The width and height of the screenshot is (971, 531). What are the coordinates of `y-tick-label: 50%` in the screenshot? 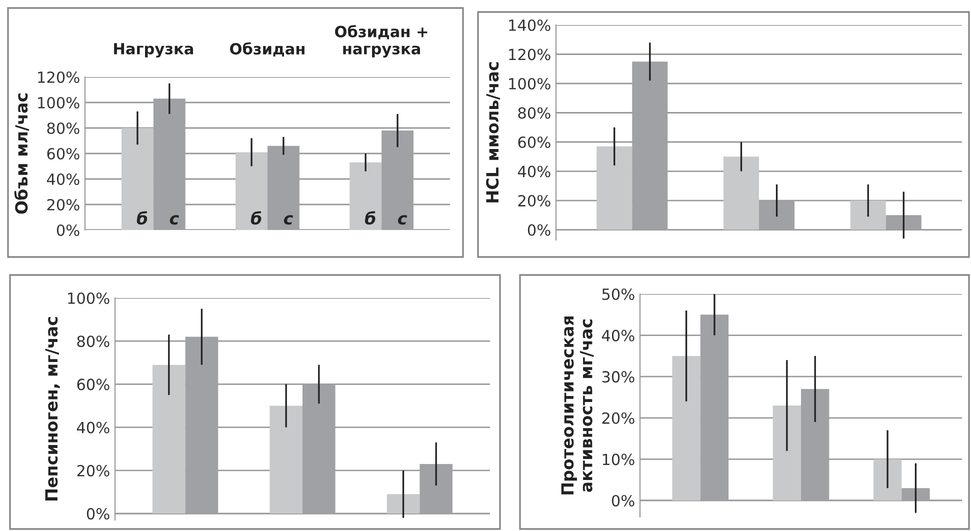 It's located at (618, 294).